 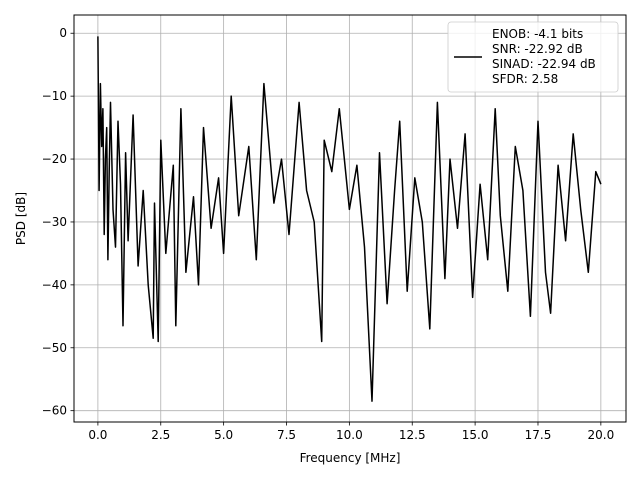 What do you see at coordinates (54, 285) in the screenshot?
I see `y-tick-label: −40` at bounding box center [54, 285].